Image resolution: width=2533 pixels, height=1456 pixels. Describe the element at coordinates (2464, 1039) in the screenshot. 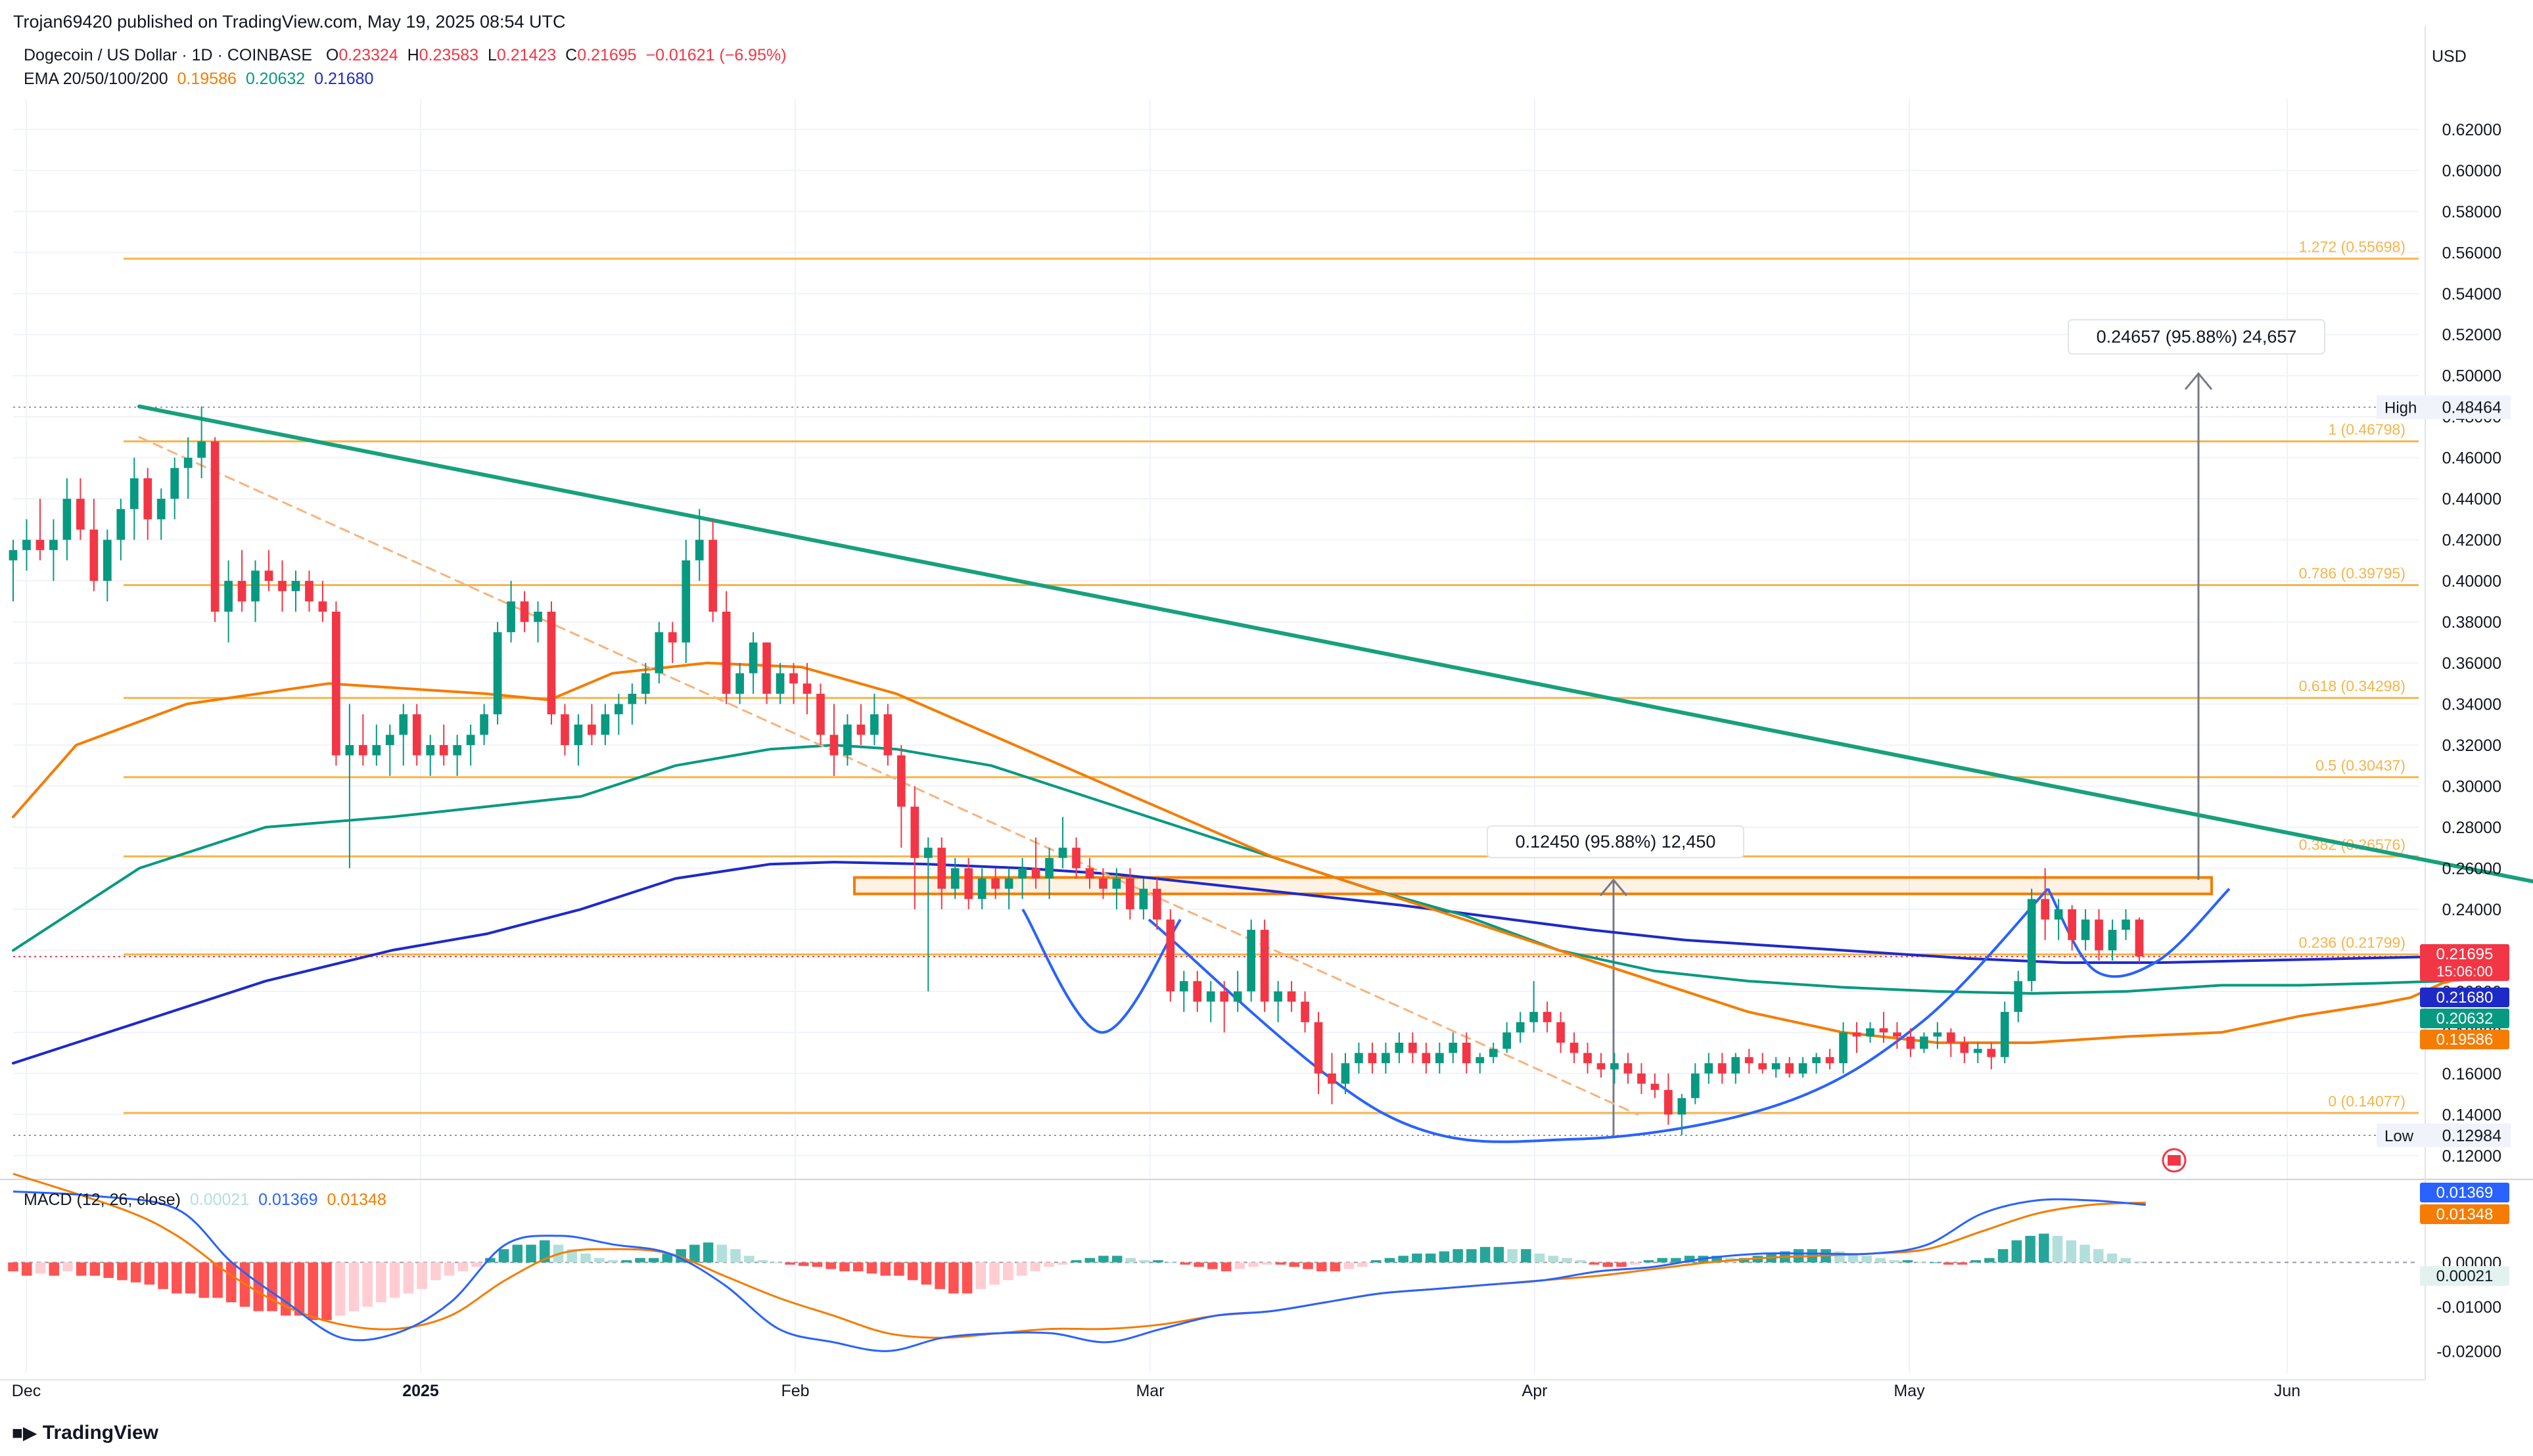

I see `price-tag` at that location.